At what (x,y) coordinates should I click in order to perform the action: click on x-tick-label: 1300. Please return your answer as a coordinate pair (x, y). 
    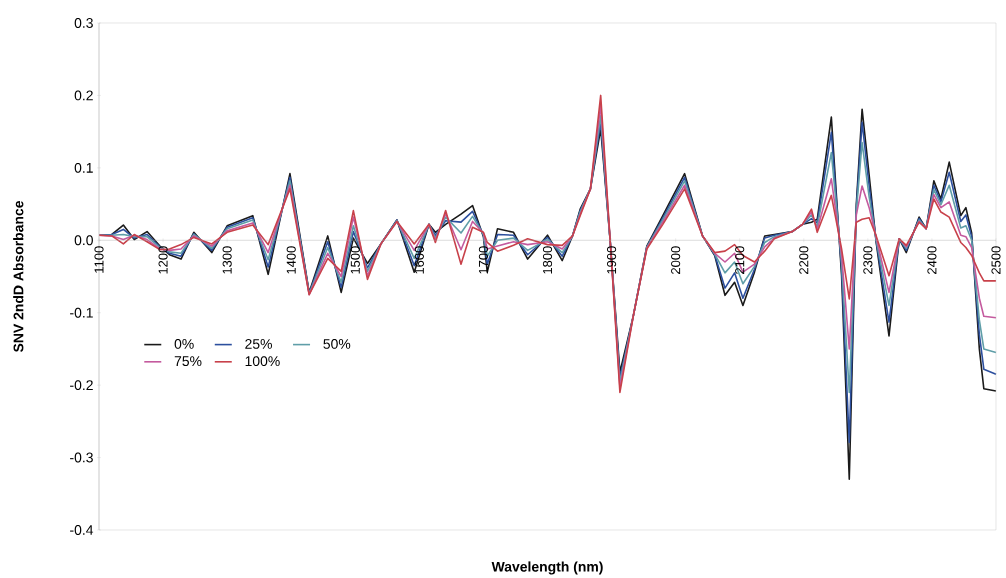
    Looking at the image, I should click on (227, 260).